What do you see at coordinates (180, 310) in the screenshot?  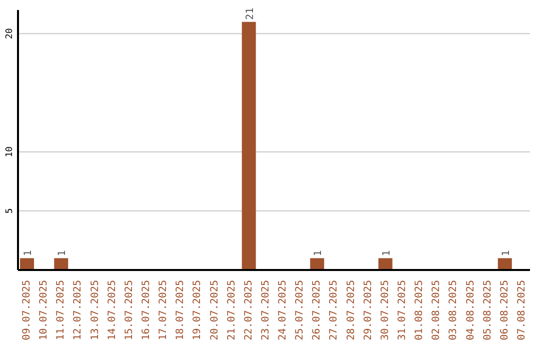 I see `x-tick-label: 18.07.2025` at bounding box center [180, 310].